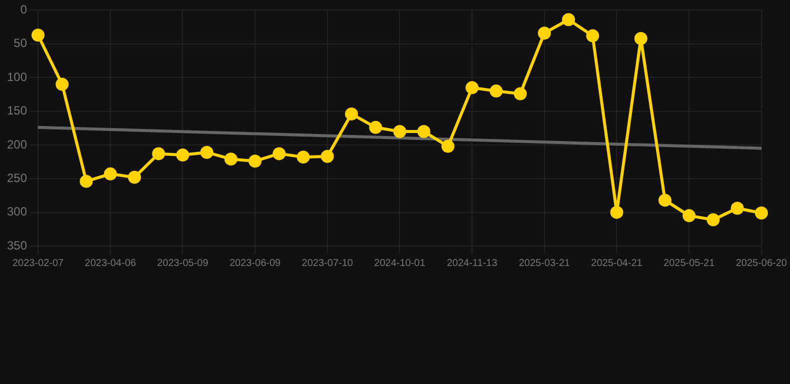 The height and width of the screenshot is (384, 790). What do you see at coordinates (17, 111) in the screenshot?
I see `y-tick-label: 150` at bounding box center [17, 111].